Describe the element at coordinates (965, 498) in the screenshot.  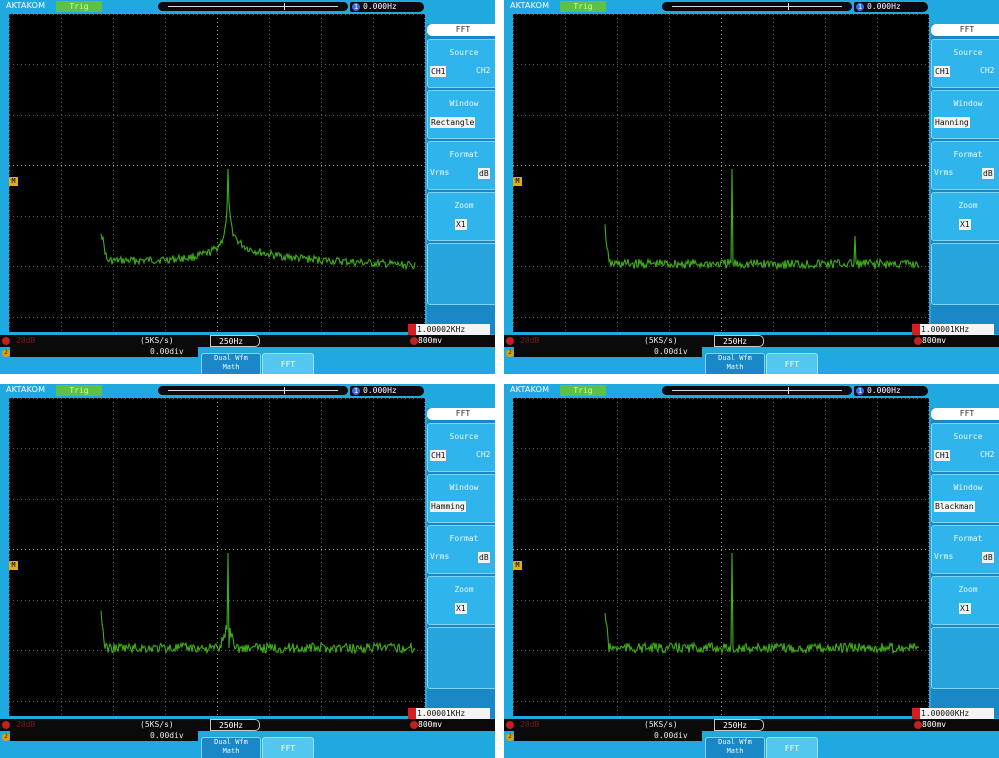
I see `window-menu-button: Window Blackman` at that location.